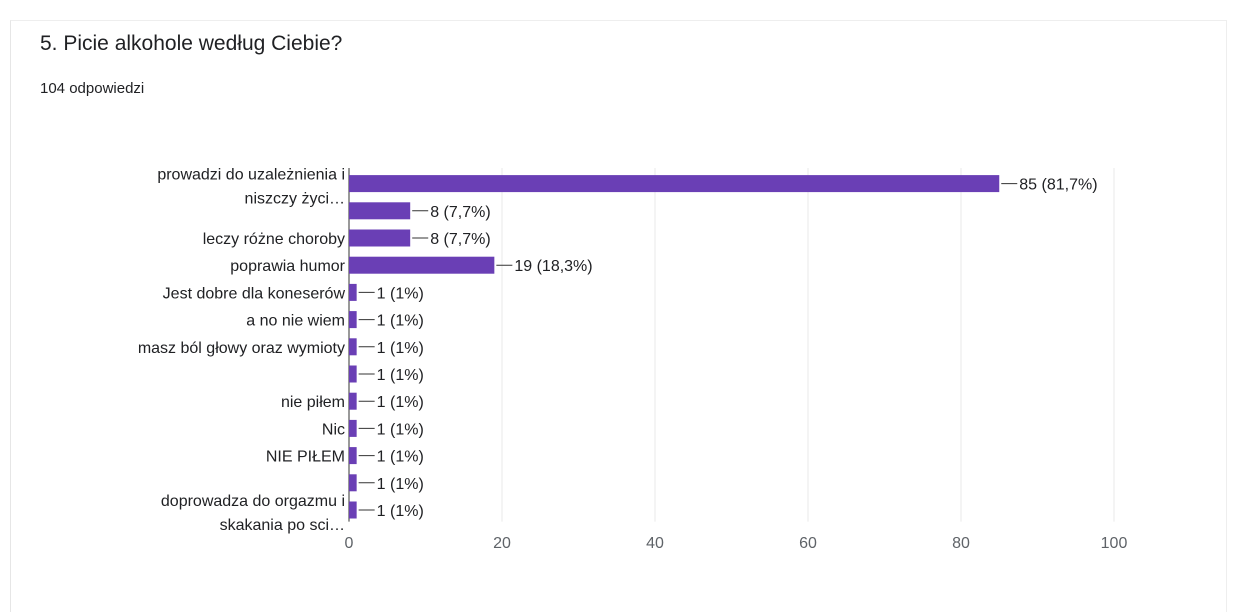  I want to click on x-tick-label: 40, so click(655, 543).